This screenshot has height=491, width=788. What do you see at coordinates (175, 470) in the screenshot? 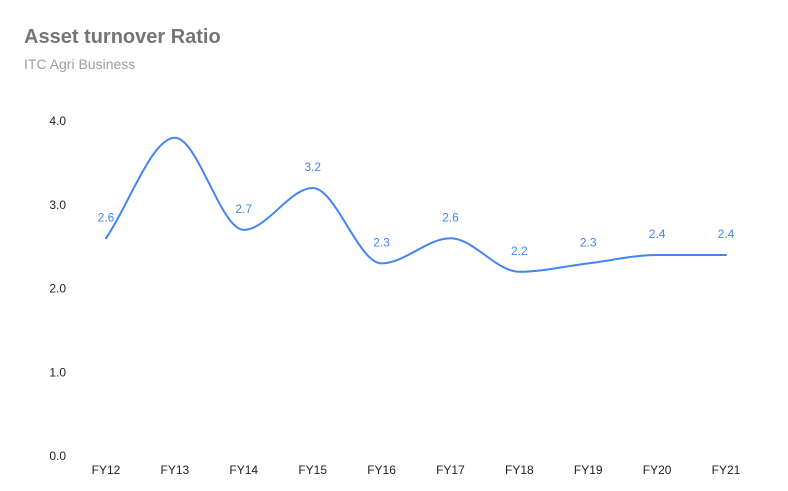
I see `x-tick-label: FY13` at bounding box center [175, 470].